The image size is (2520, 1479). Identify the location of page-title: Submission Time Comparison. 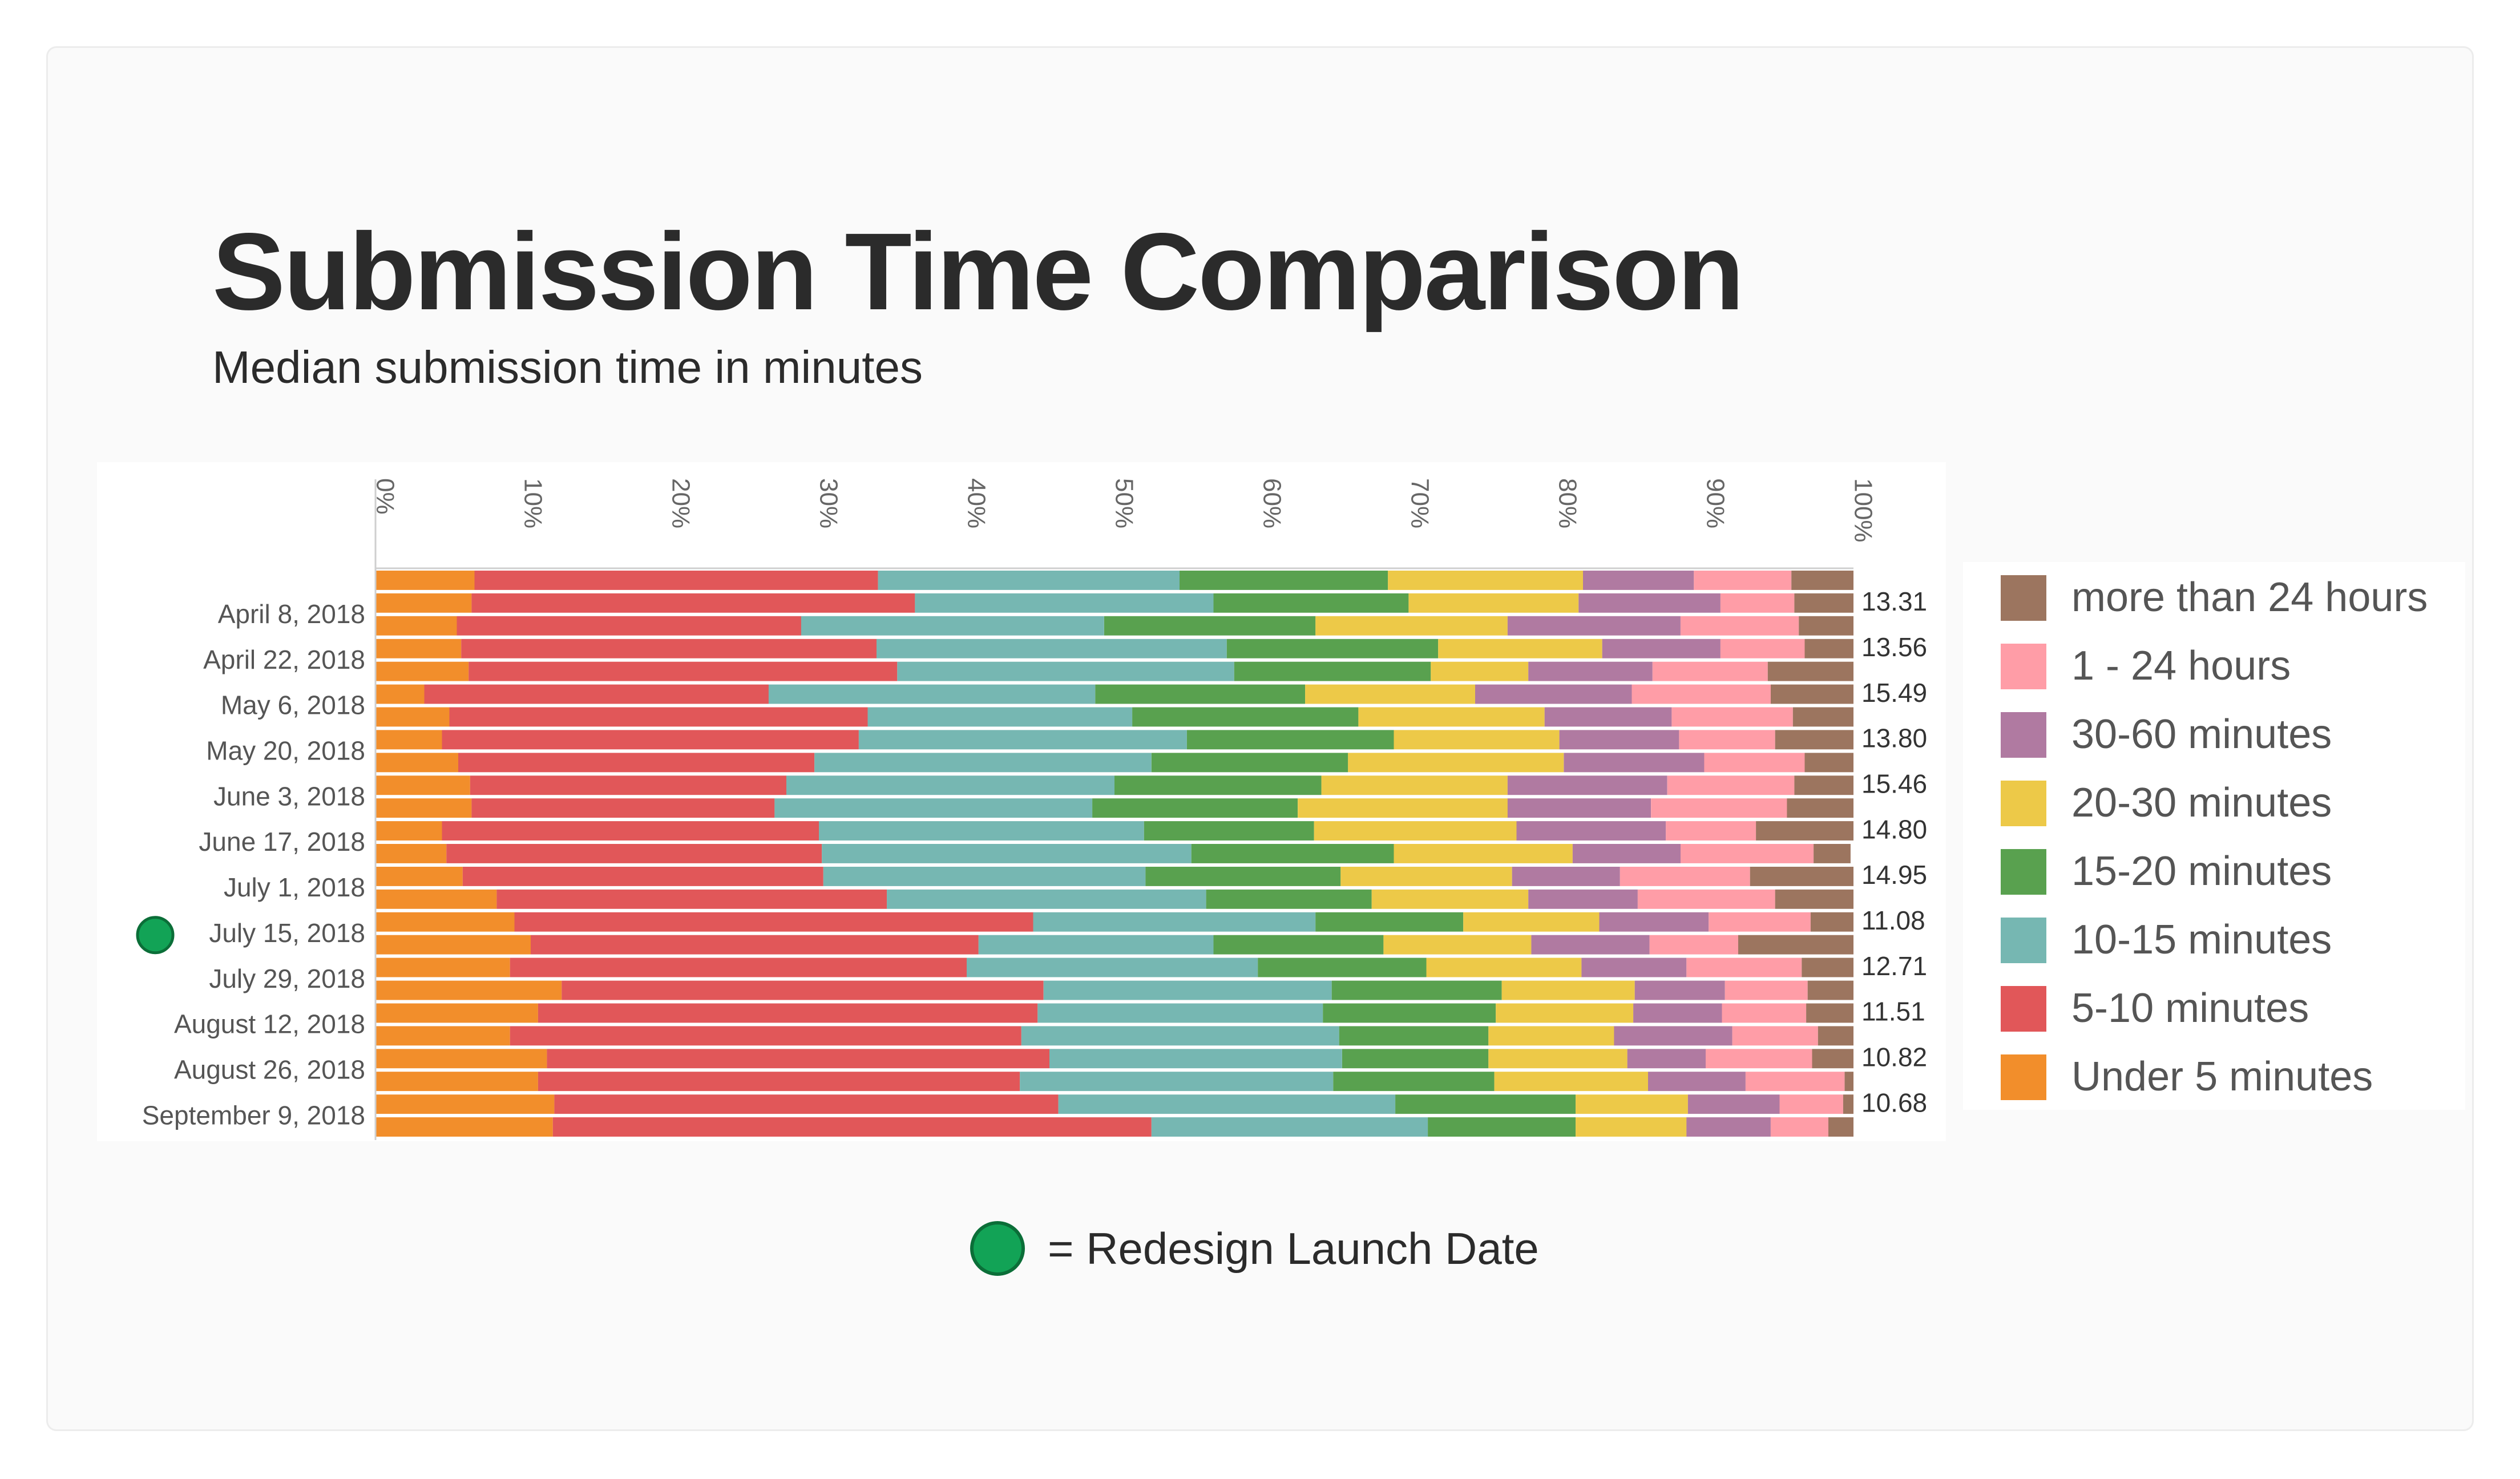
(978, 271).